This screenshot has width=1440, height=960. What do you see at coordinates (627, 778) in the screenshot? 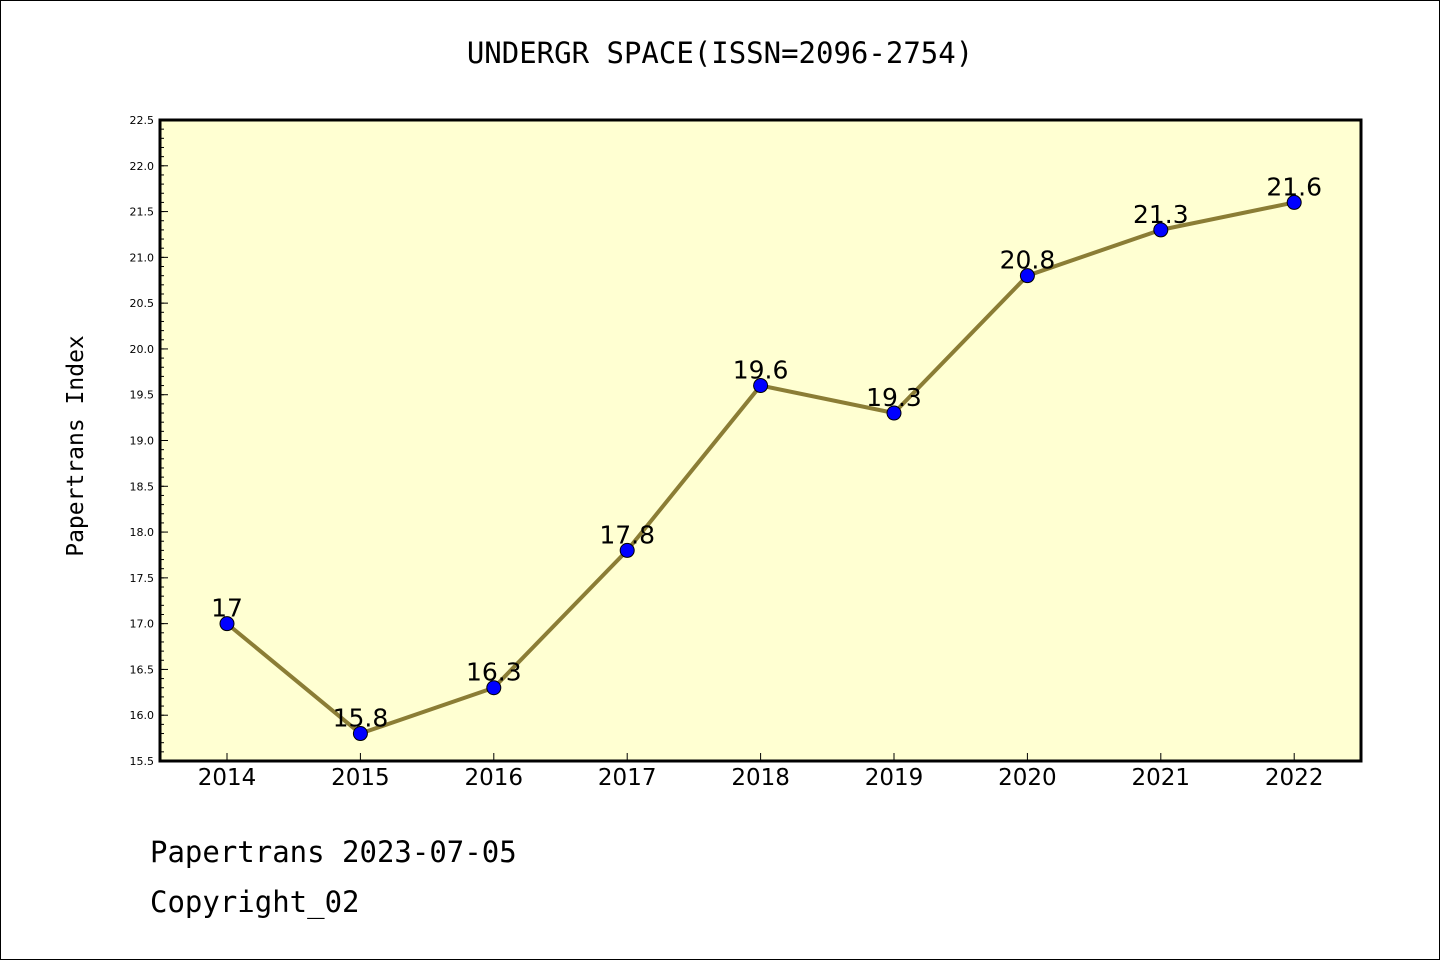
I see `x-tick-label: 2017` at bounding box center [627, 778].